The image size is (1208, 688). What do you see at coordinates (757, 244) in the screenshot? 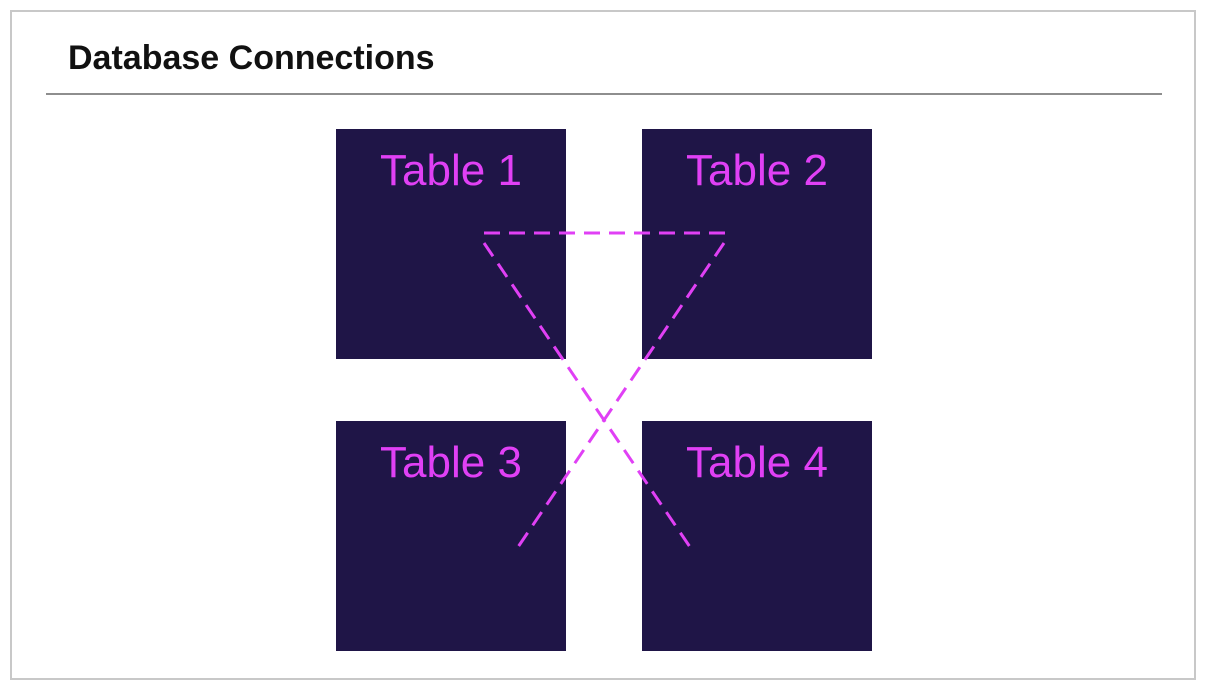
I see `table-node-2: Table 2` at bounding box center [757, 244].